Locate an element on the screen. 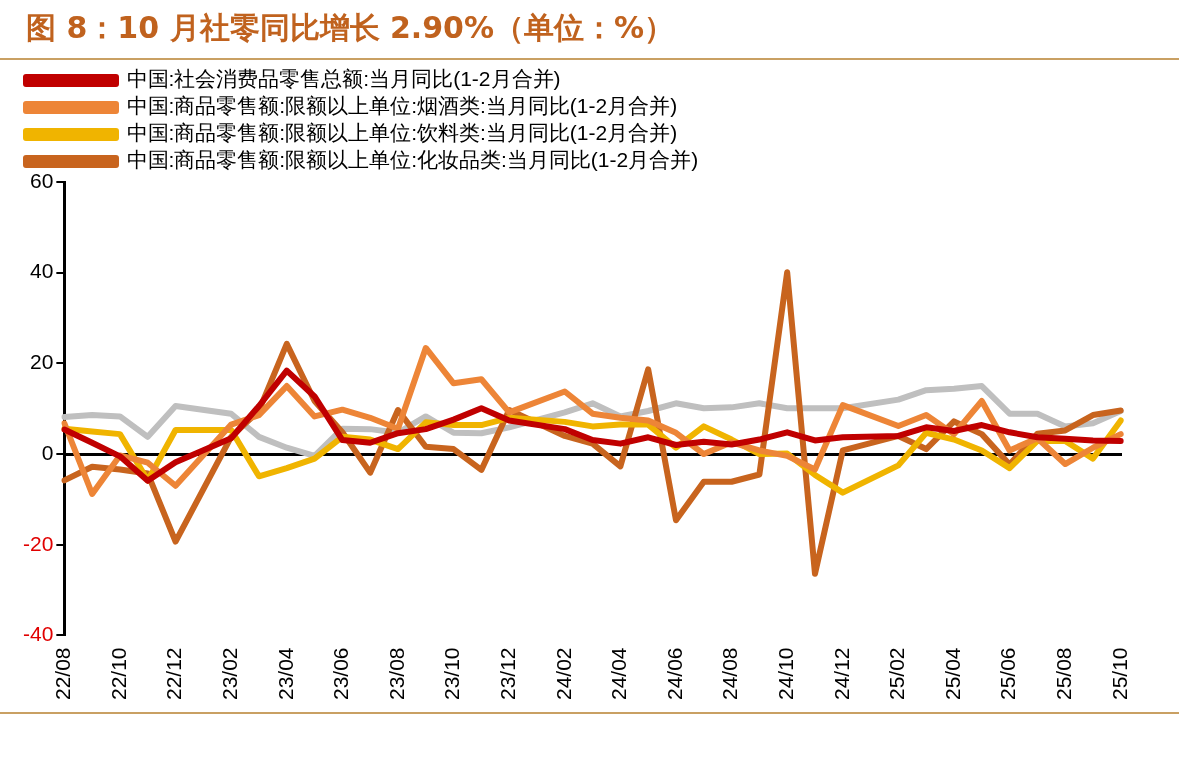  x-tick-label: 23/12 is located at coordinates (507, 674).